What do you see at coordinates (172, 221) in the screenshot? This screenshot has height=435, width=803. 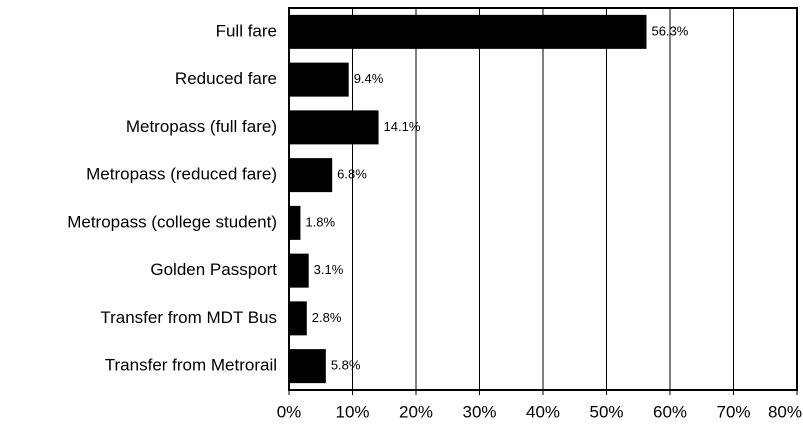 I see `y-tick-label: Metropass (college student)` at bounding box center [172, 221].